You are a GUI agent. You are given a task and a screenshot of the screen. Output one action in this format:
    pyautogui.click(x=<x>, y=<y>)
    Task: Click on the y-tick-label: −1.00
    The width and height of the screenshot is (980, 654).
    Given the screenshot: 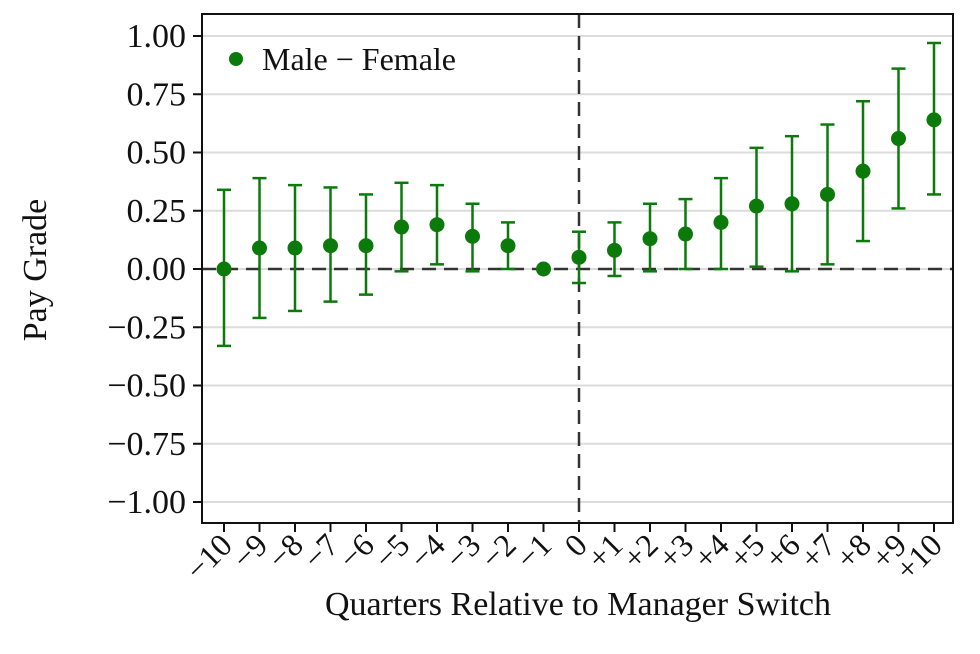 What is the action you would take?
    pyautogui.click(x=146, y=502)
    